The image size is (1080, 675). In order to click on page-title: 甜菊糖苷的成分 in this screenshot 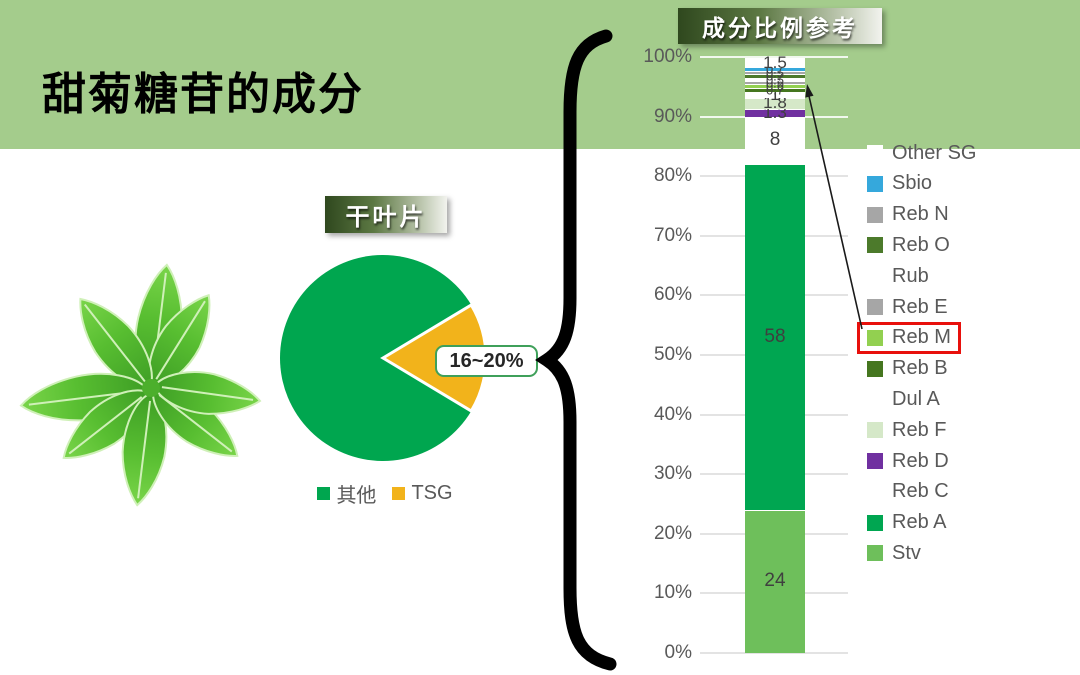, I will do `click(203, 94)`.